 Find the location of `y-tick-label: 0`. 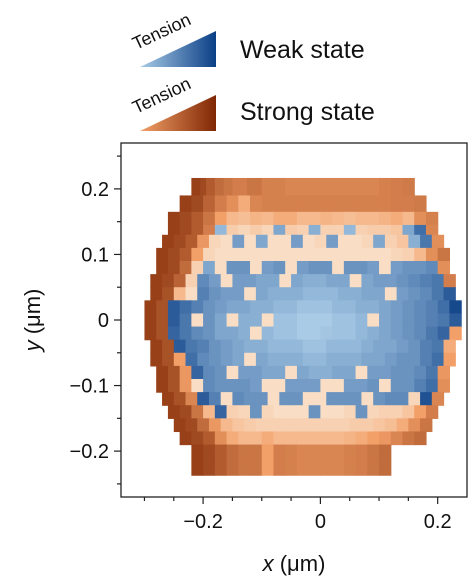

y-tick-label: 0 is located at coordinates (103, 321).